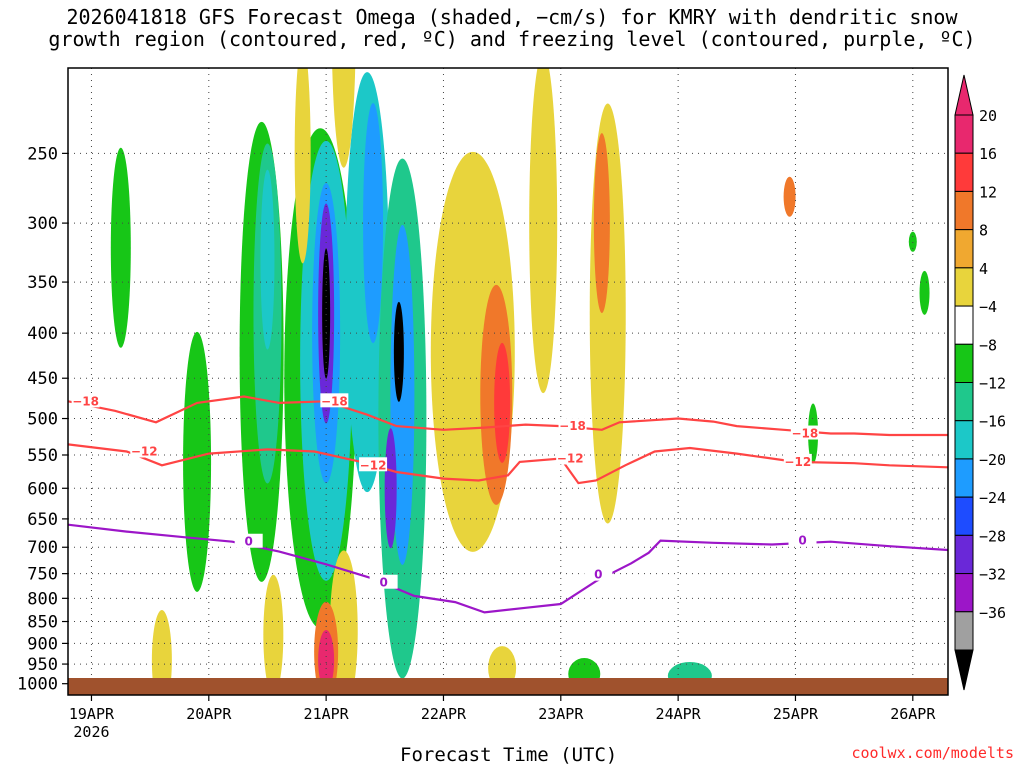  Describe the element at coordinates (42, 575) in the screenshot. I see `y-tick-label: 750` at that location.